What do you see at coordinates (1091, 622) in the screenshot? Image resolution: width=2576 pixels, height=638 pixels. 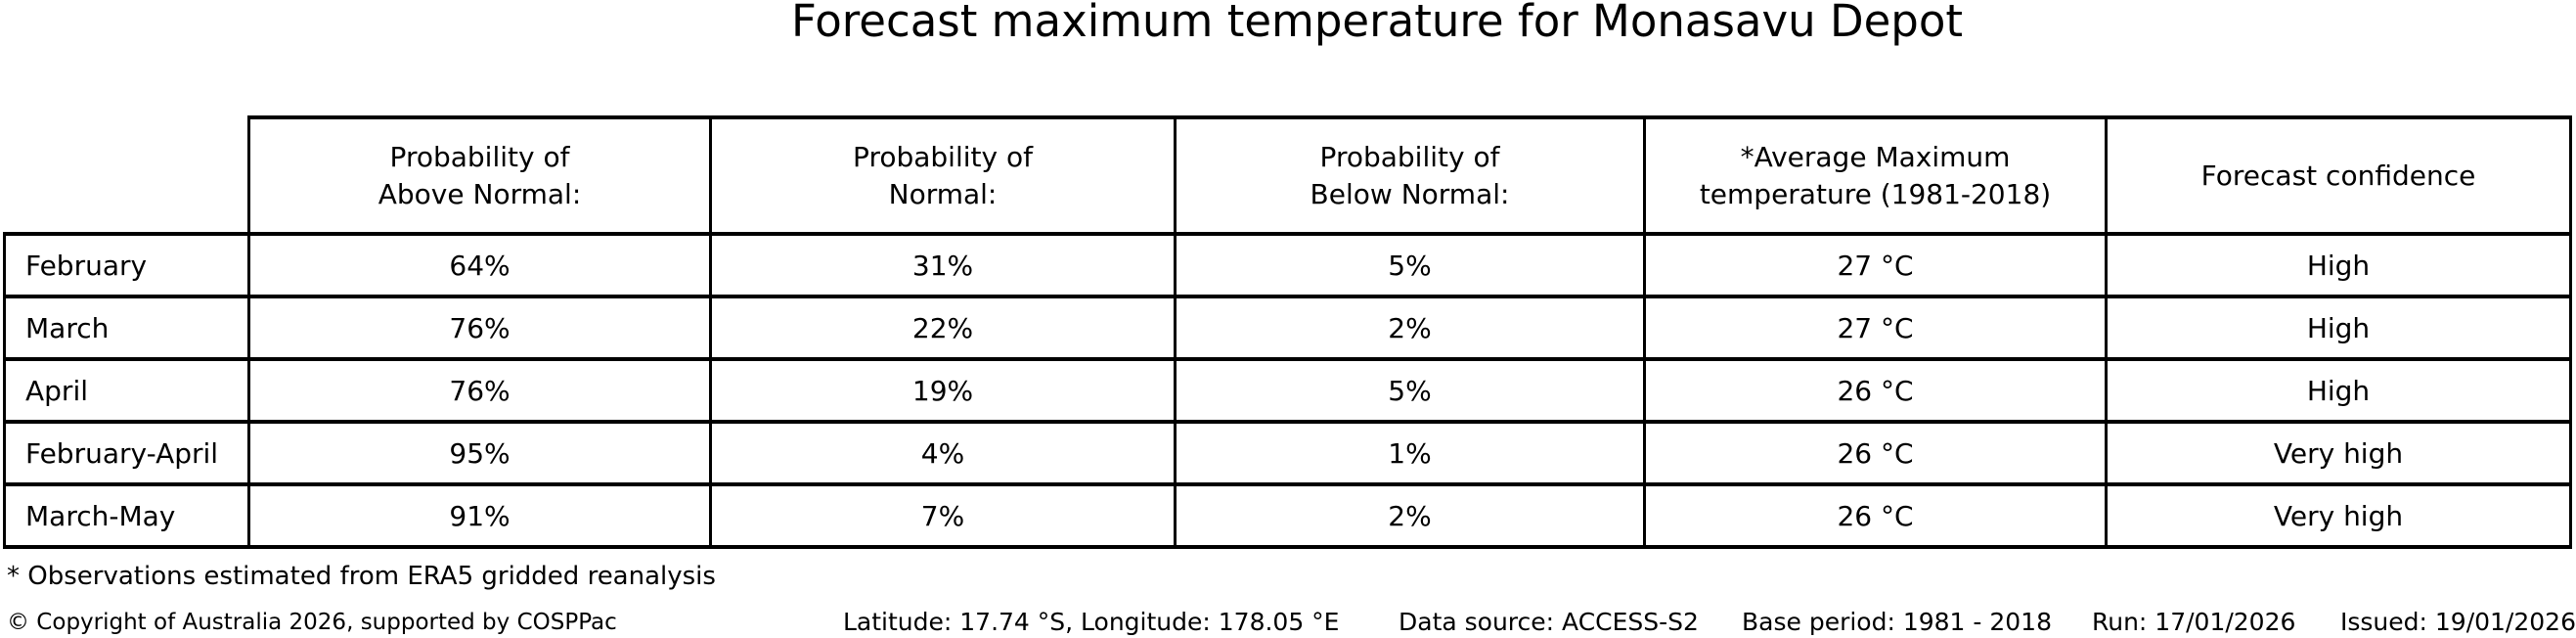 I see `location-text: Latitude: 17.74 °S, Longitude: 178.05 °E` at bounding box center [1091, 622].